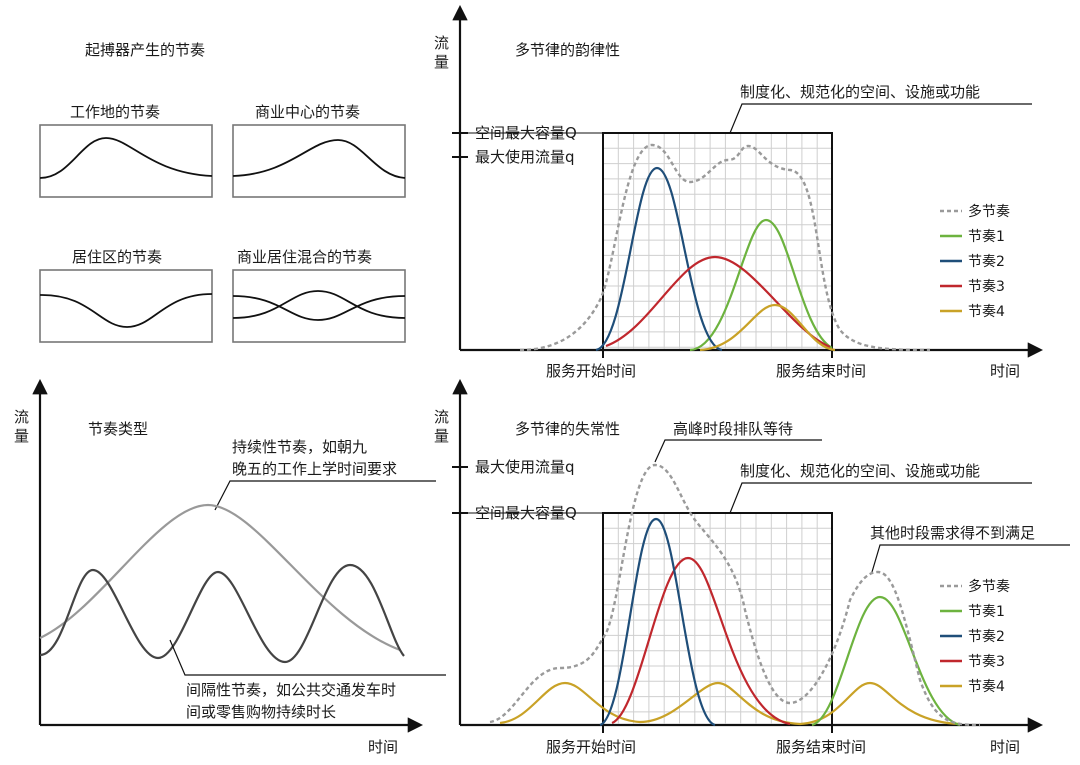  Describe the element at coordinates (567, 50) in the screenshot. I see `tr-title: 多节律的韵律性` at that location.